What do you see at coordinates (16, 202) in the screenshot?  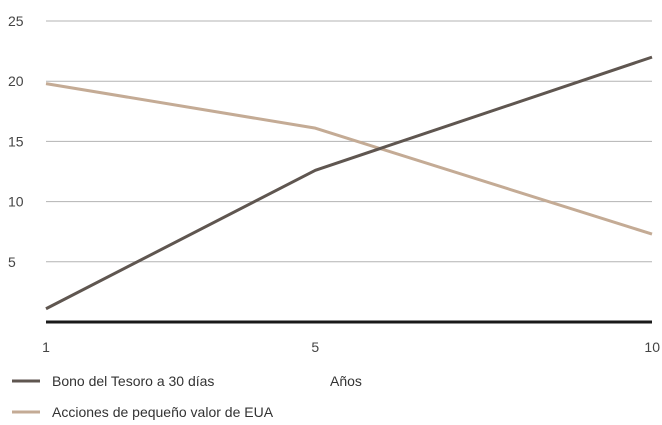 I see `y-tick-label: 10` at bounding box center [16, 202].